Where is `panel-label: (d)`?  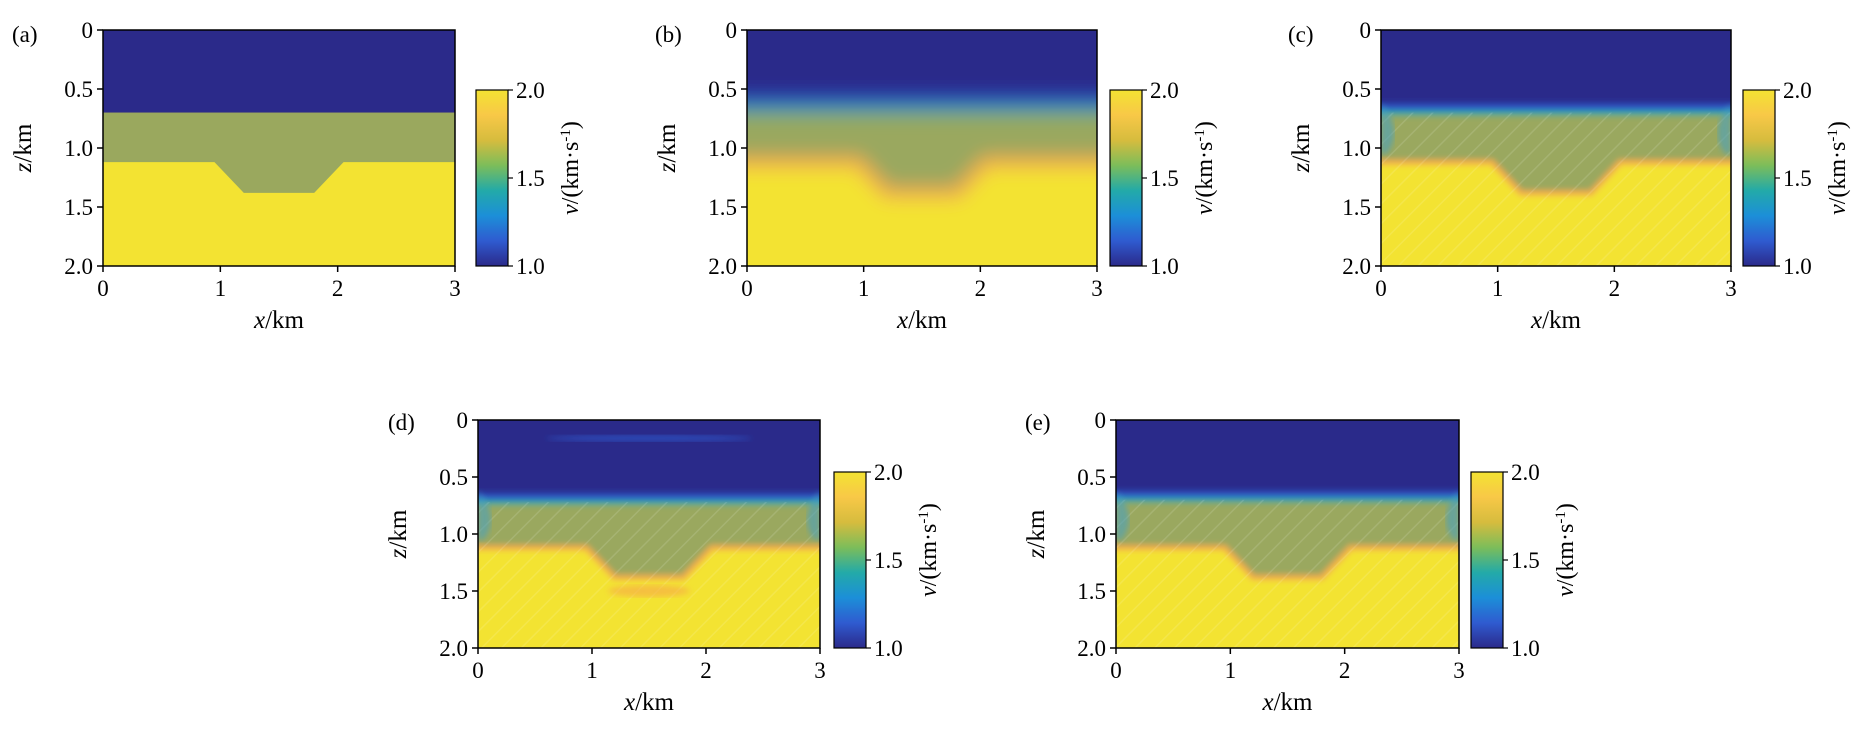
panel-label: (d) is located at coordinates (401, 422).